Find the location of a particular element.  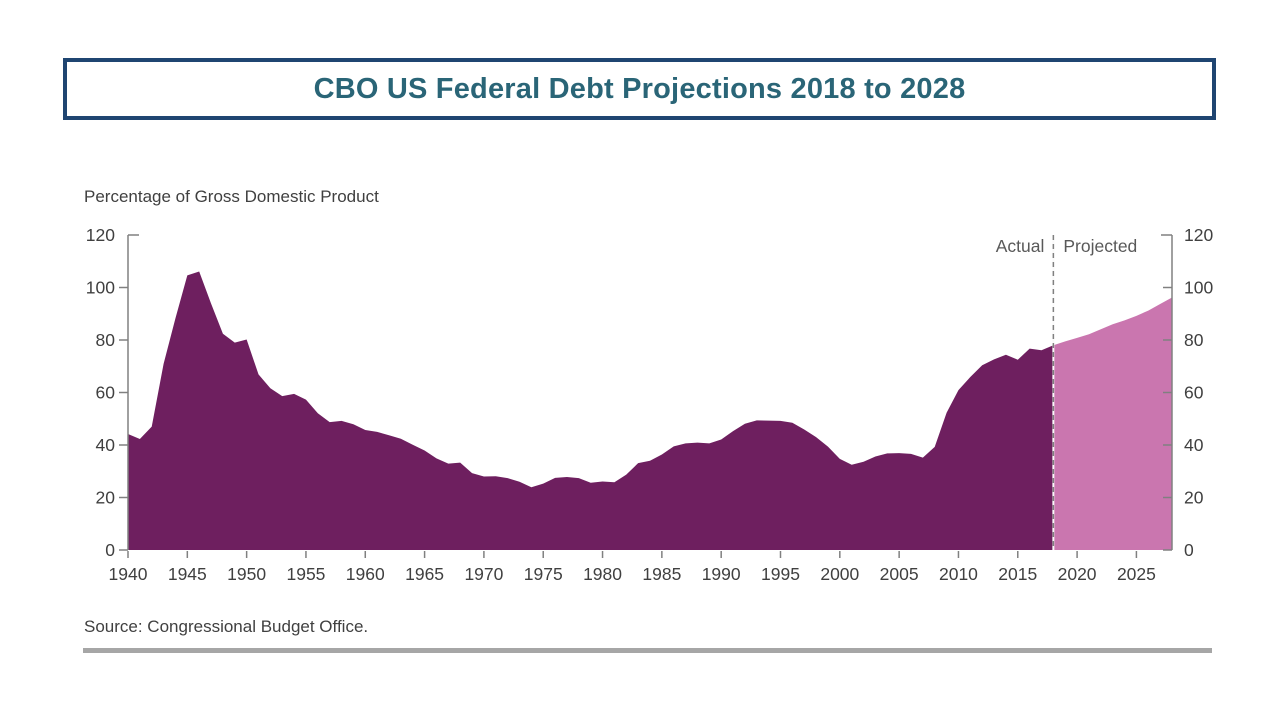

y-tick-label-right: 60 is located at coordinates (1194, 393).